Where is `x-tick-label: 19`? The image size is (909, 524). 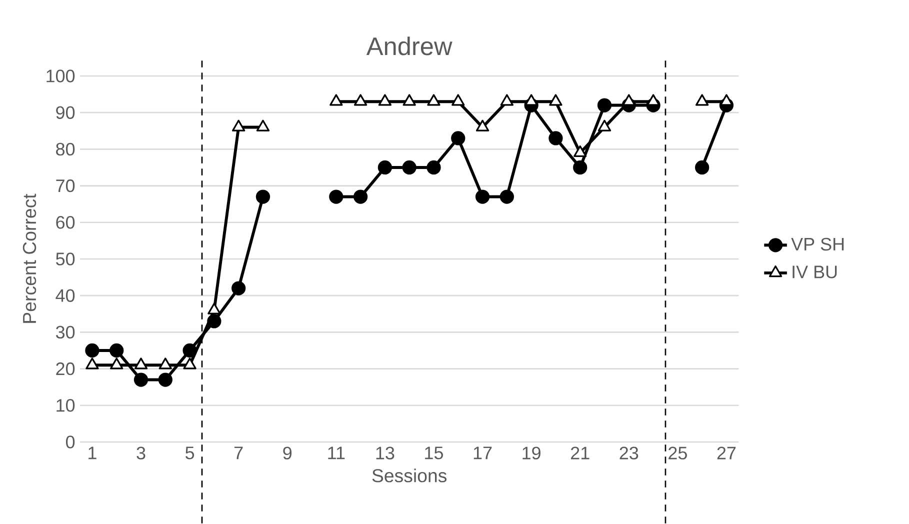
x-tick-label: 19 is located at coordinates (531, 453).